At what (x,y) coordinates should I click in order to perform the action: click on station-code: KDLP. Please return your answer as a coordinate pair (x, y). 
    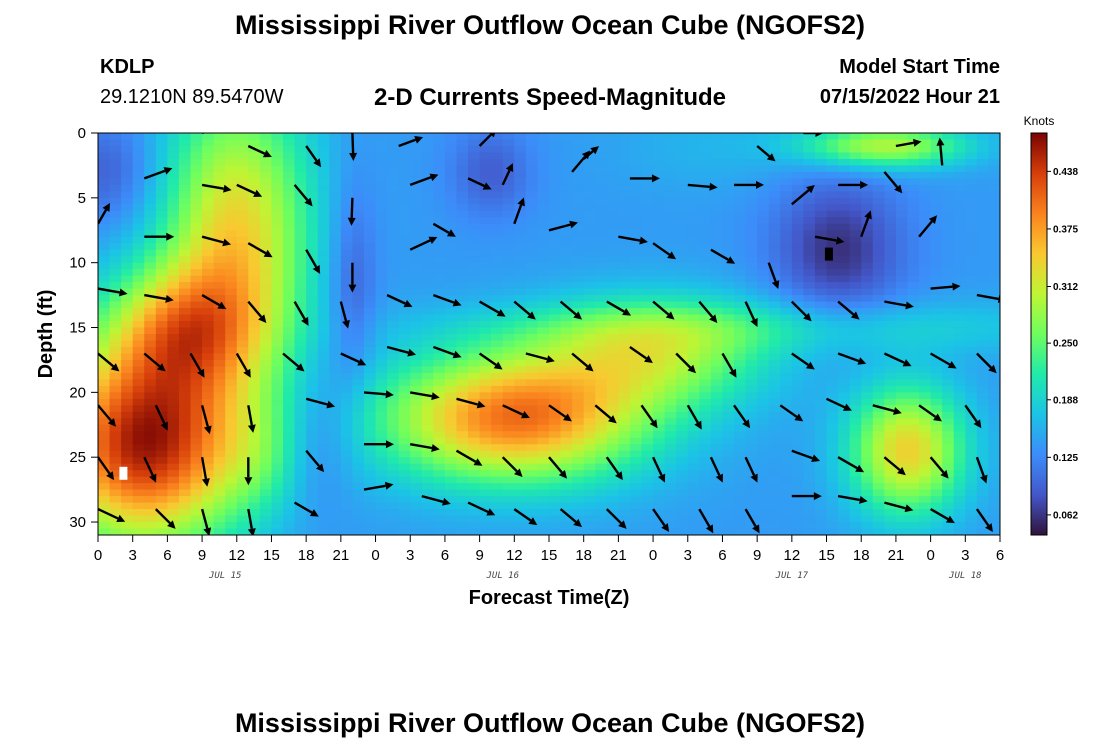
    Looking at the image, I should click on (127, 67).